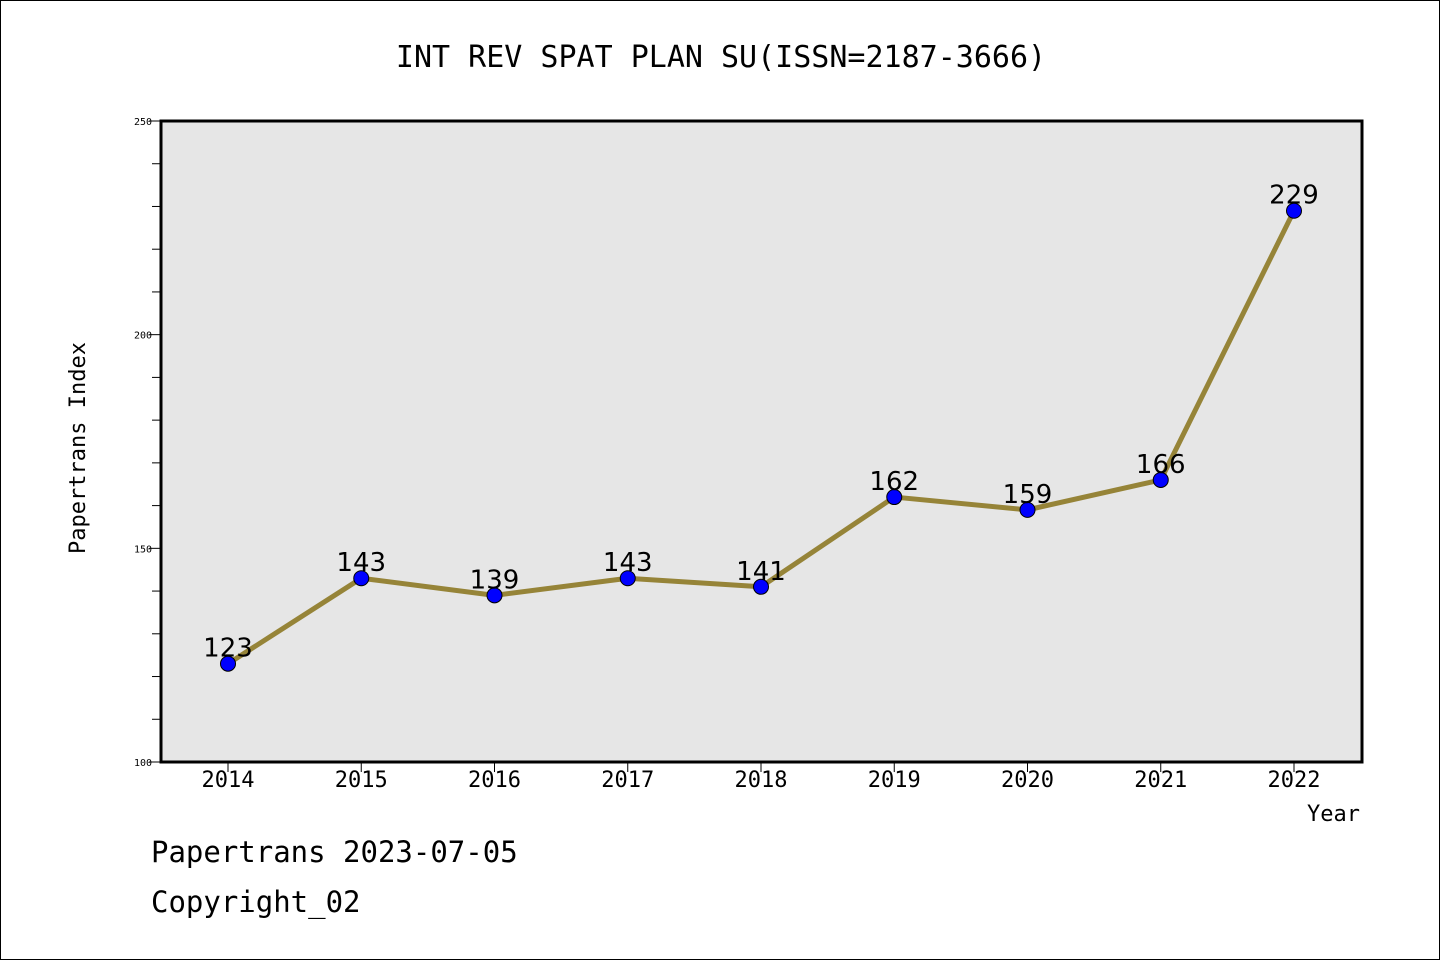  What do you see at coordinates (1333, 814) in the screenshot?
I see `x-axis-title: Year` at bounding box center [1333, 814].